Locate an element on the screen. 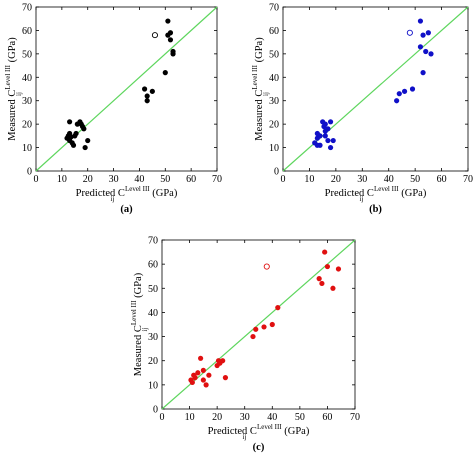 The image size is (474, 455). panel-label: (c) is located at coordinates (259, 447).